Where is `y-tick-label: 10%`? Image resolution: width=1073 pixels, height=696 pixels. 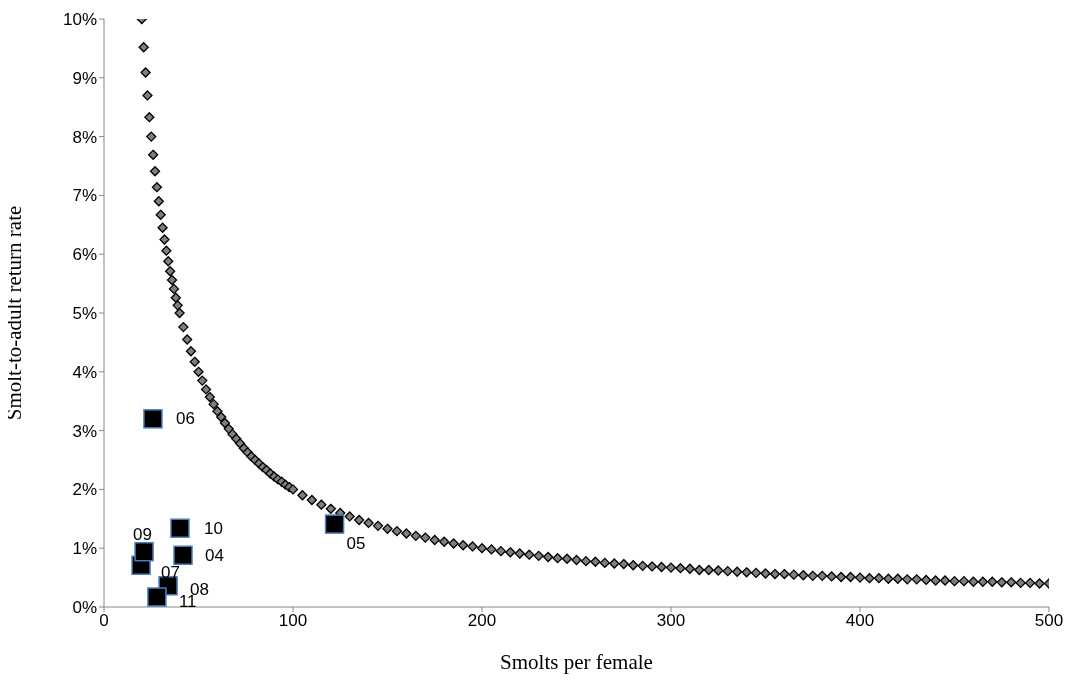
y-tick-label: 10% is located at coordinates (79, 20).